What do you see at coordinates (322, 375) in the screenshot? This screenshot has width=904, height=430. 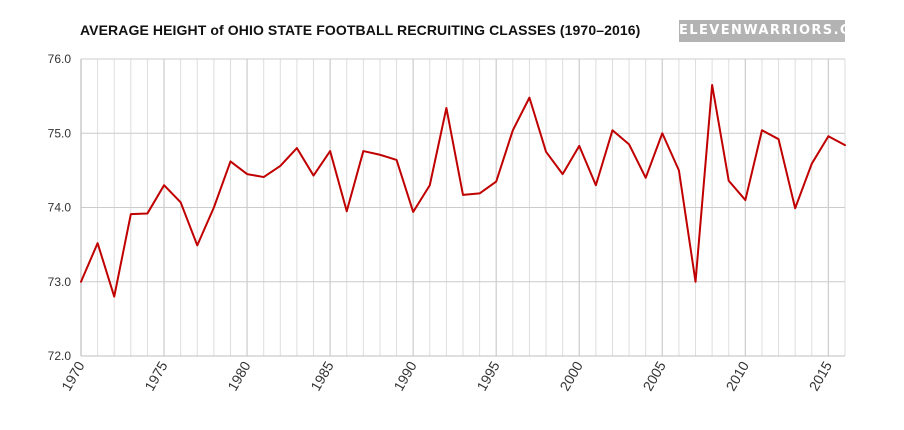 I see `x-tick-label: 1985` at bounding box center [322, 375].